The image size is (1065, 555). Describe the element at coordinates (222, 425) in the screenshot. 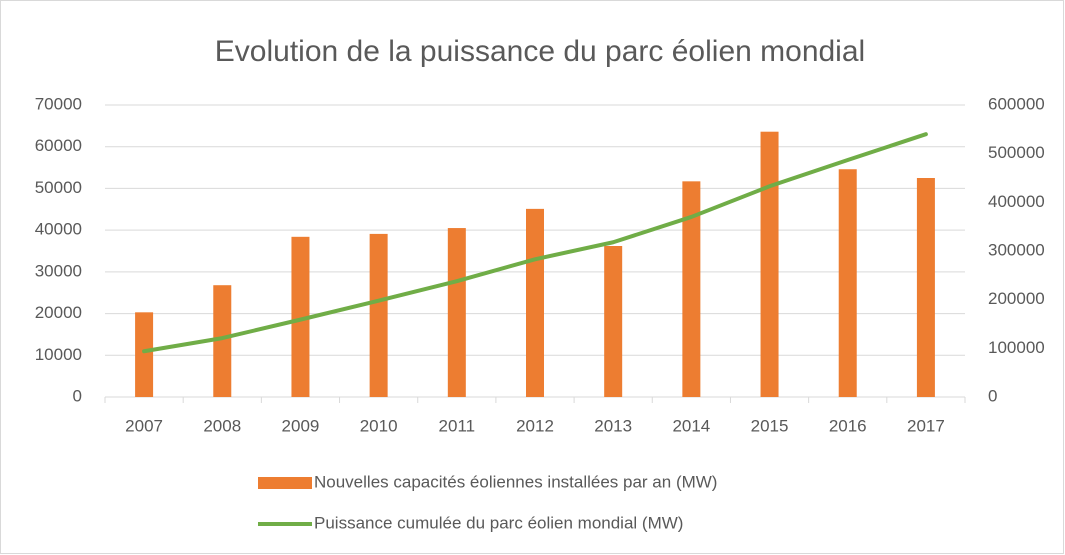

I see `x-tick-label: 2008` at that location.